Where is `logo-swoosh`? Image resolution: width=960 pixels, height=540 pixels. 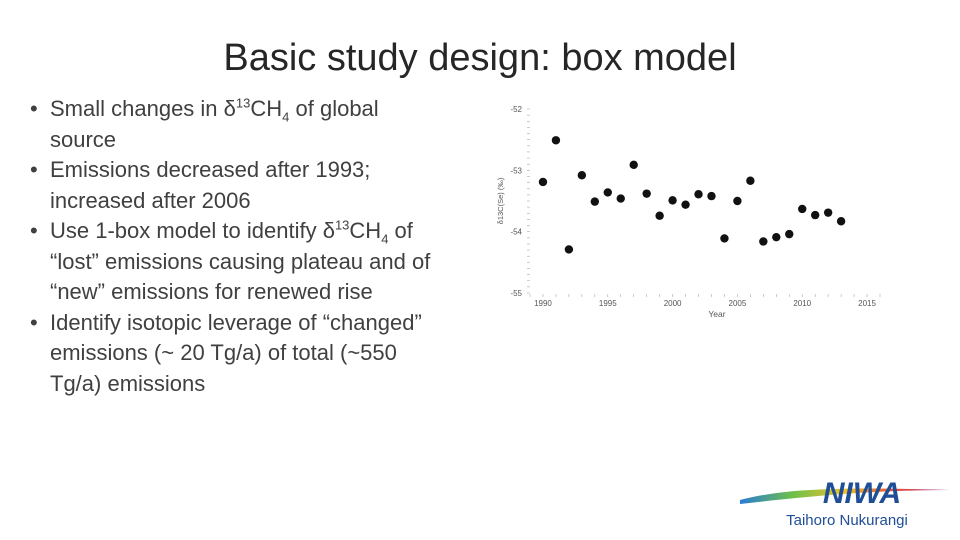
logo-swoosh is located at coordinates (845, 496).